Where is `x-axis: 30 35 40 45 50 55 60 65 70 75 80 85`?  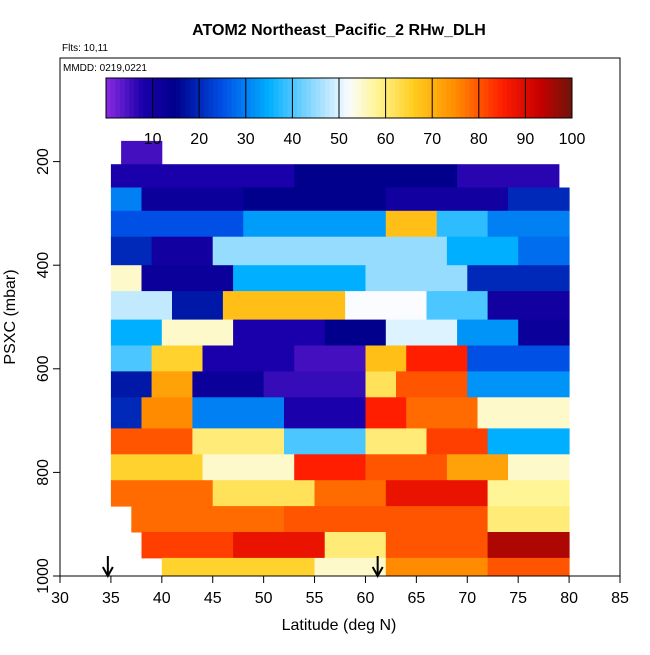
x-axis: 30 35 40 45 50 55 60 65 70 75 80 85 is located at coordinates (340, 591).